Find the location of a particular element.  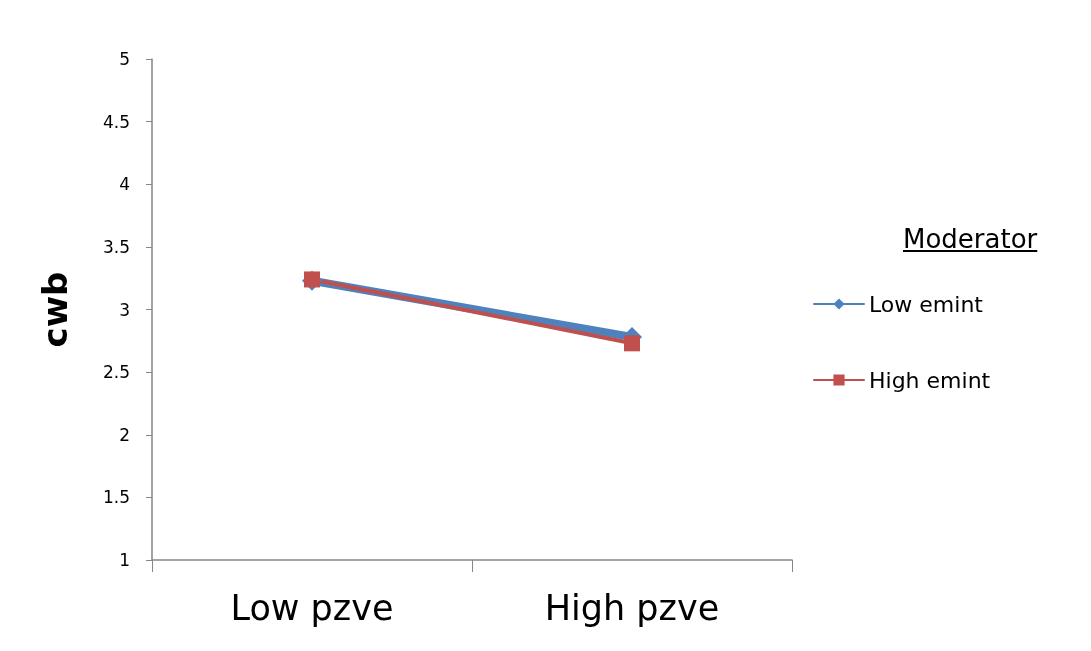

y-tick-label: 4.5 is located at coordinates (116, 121).